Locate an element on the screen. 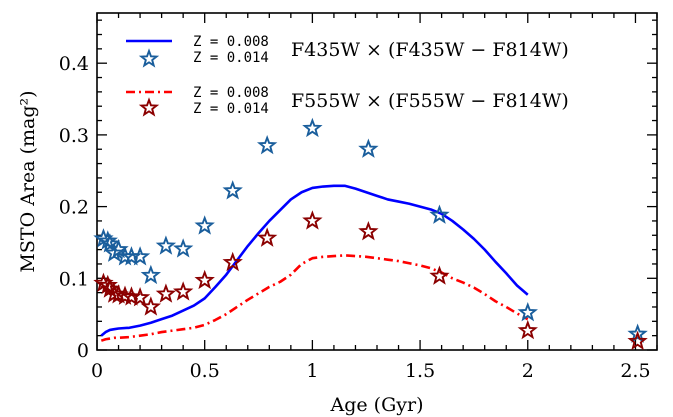 The width and height of the screenshot is (673, 417). x-tick-label: 1 is located at coordinates (312, 371).